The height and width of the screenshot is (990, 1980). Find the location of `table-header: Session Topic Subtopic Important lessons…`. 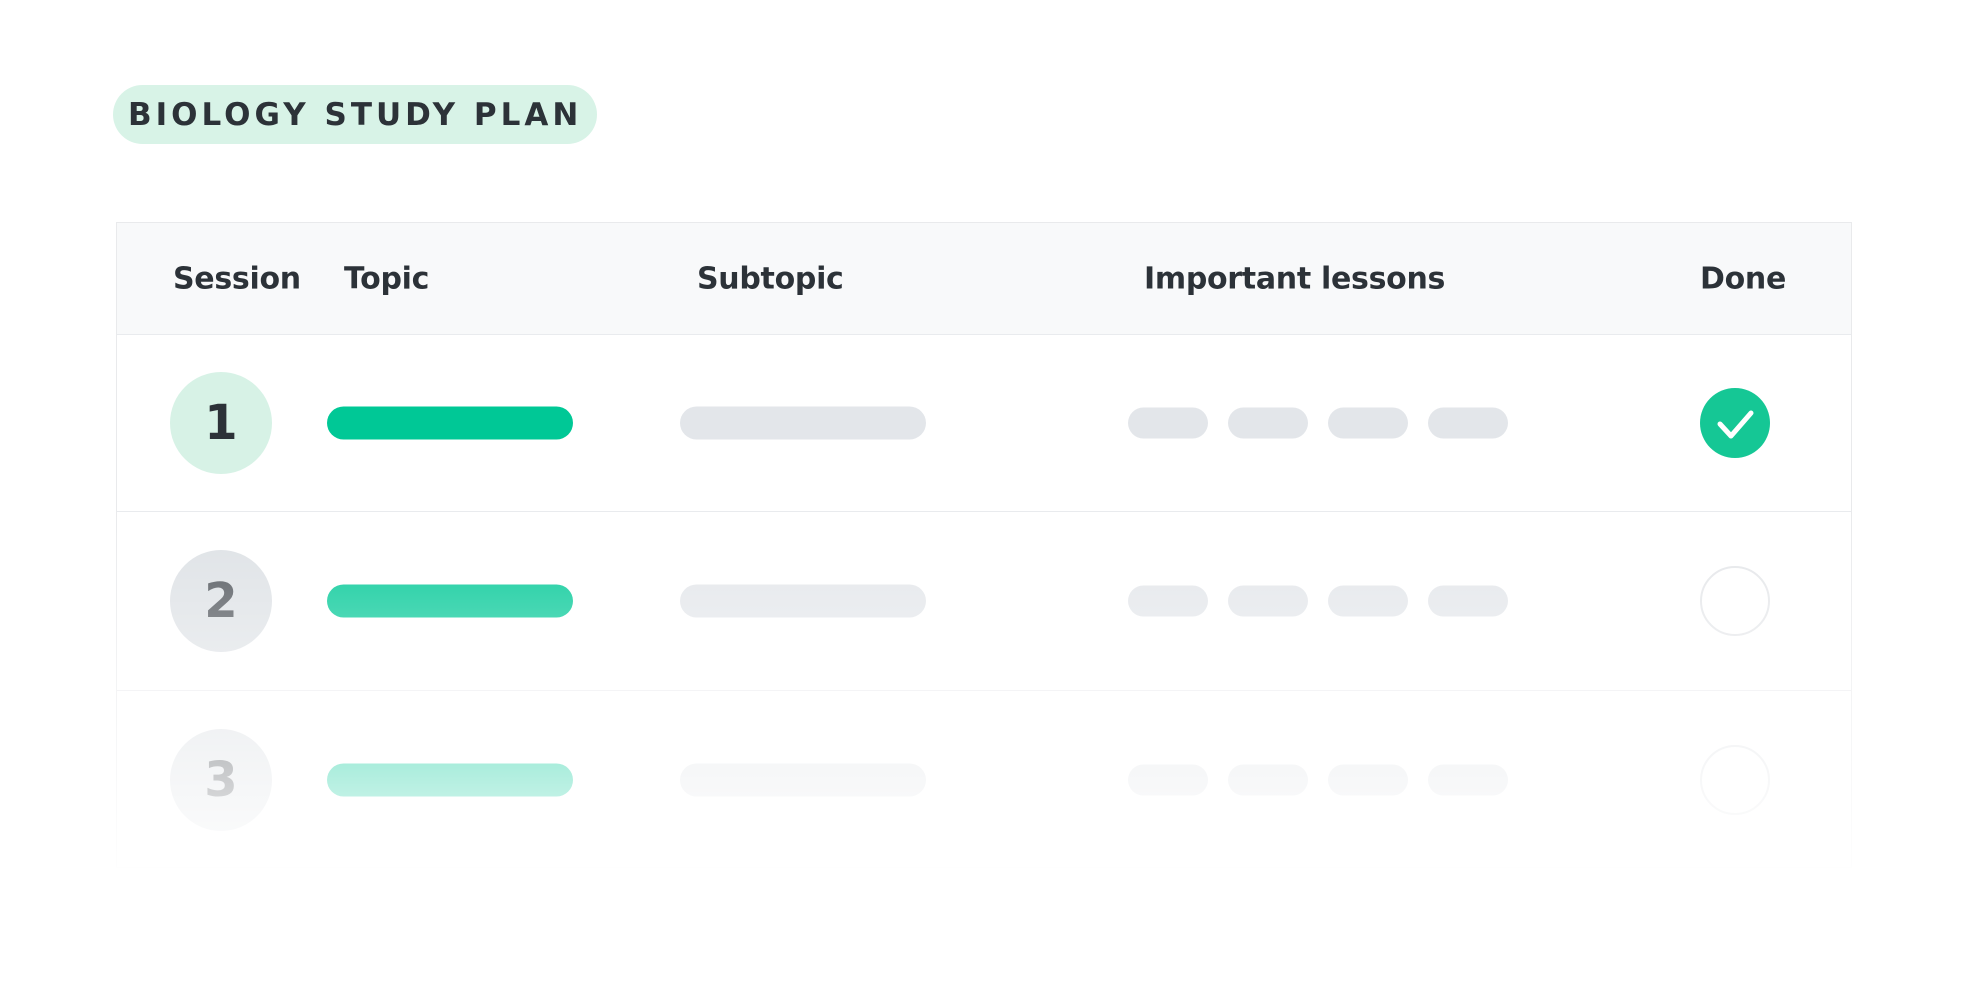

table-header: Session Topic Subtopic Important lessons… is located at coordinates (984, 279).